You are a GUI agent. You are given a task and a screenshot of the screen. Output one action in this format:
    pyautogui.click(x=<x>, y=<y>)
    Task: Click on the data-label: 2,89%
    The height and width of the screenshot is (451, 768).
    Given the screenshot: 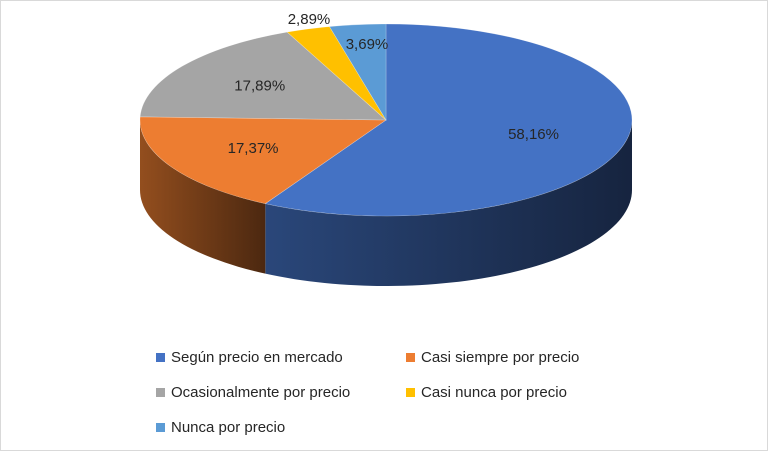 What is the action you would take?
    pyautogui.click(x=309, y=19)
    